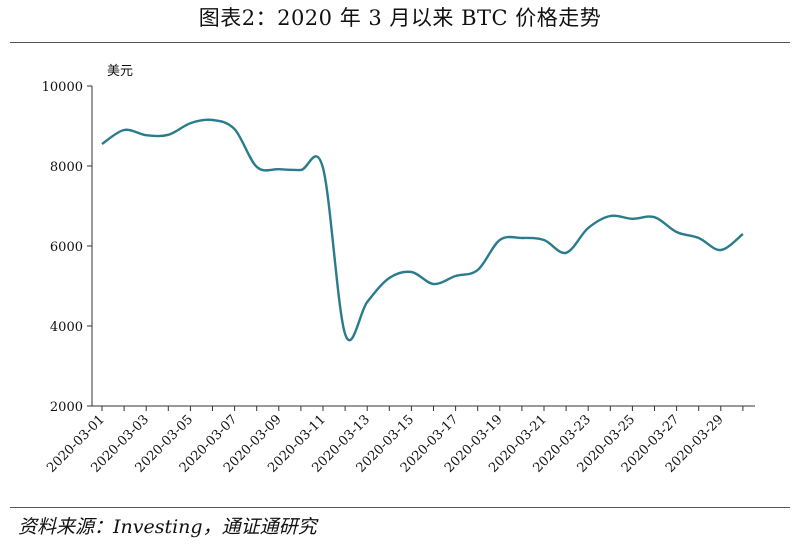 This screenshot has width=800, height=553. Describe the element at coordinates (66, 167) in the screenshot. I see `y-tick-label: 8000` at that location.